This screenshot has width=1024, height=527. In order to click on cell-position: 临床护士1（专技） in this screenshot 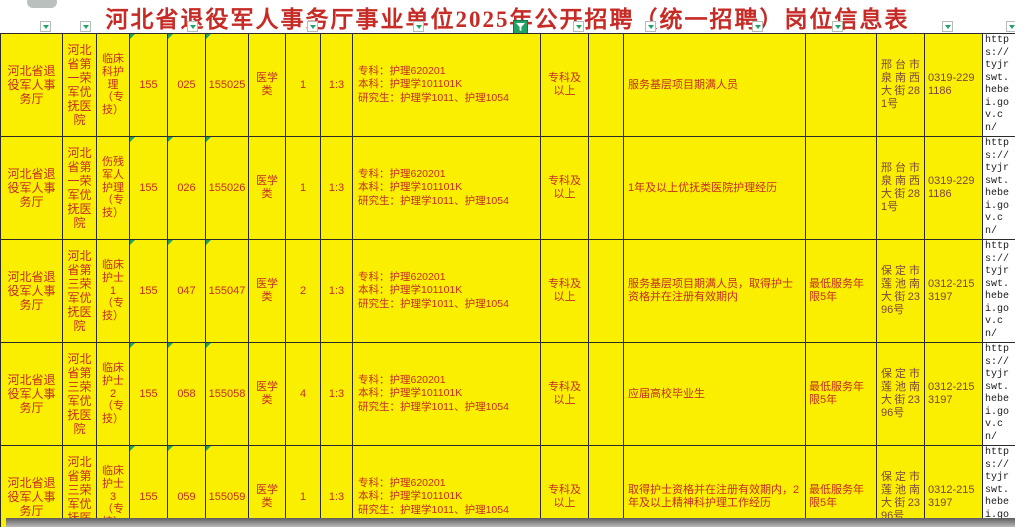, I will do `click(113, 291)`.